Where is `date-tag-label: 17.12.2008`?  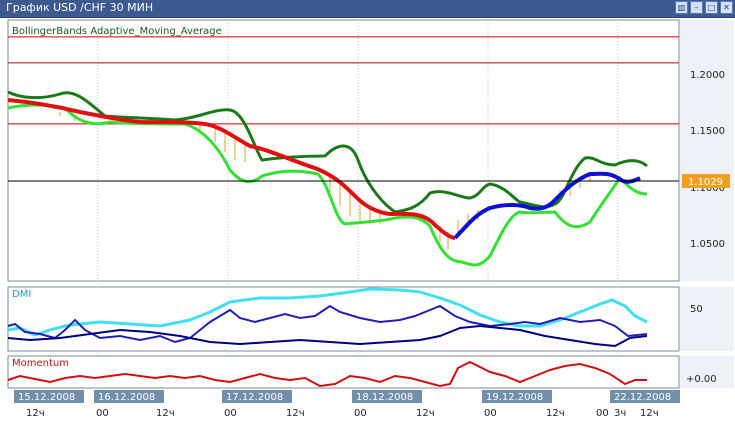 date-tag-label: 17.12.2008 is located at coordinates (254, 397).